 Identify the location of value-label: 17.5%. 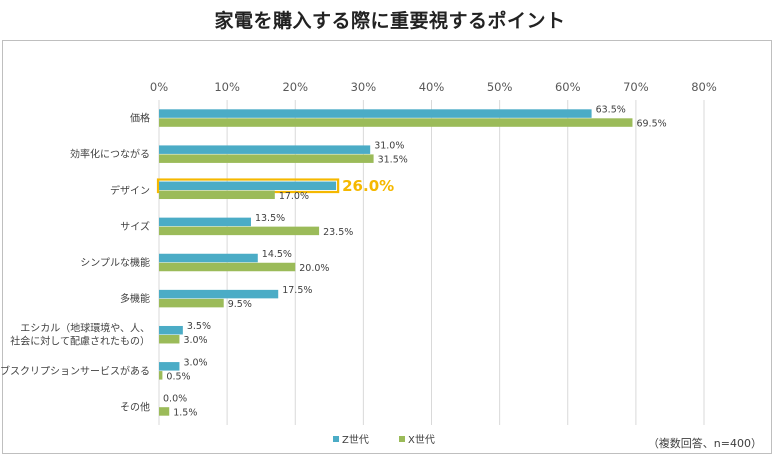
(297, 290).